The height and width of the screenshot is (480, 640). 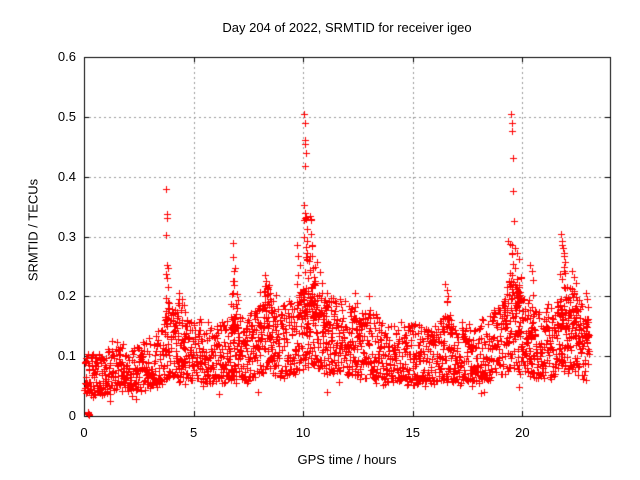 I want to click on y-tick-label: 0.2, so click(x=66, y=296).